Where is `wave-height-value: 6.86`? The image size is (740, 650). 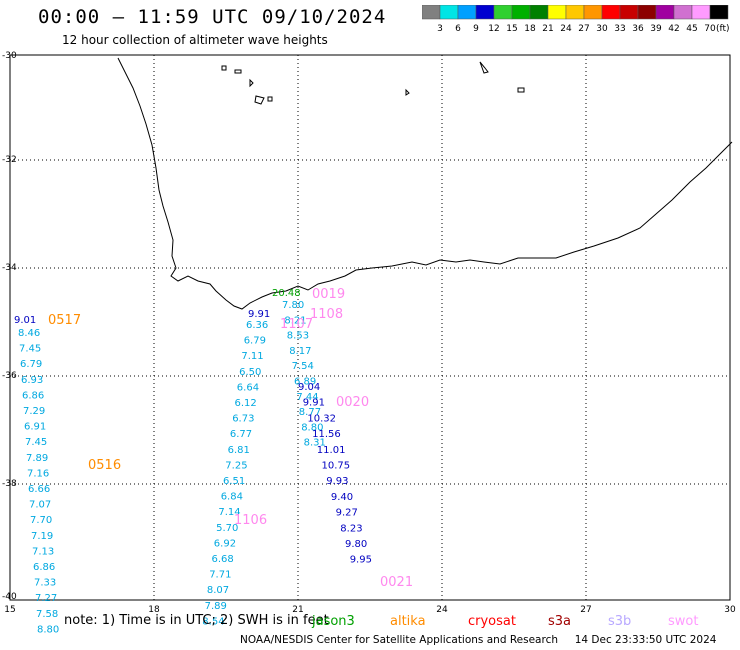 wave-height-value: 6.86 is located at coordinates (33, 395).